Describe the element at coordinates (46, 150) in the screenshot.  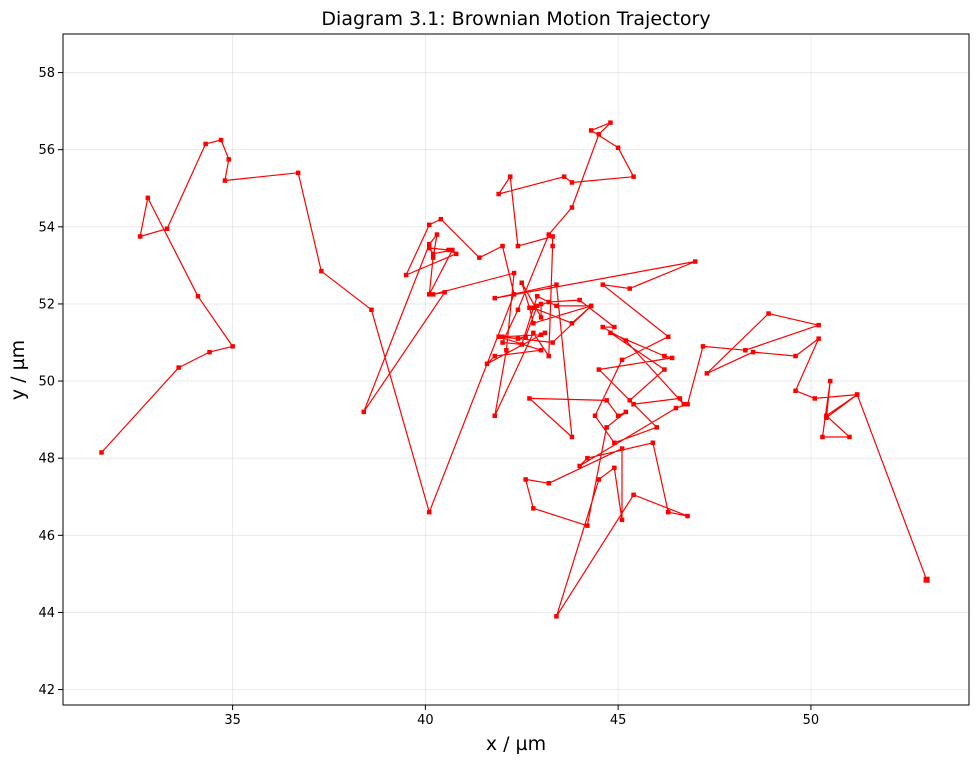
I see `y-tick-label: 56` at that location.